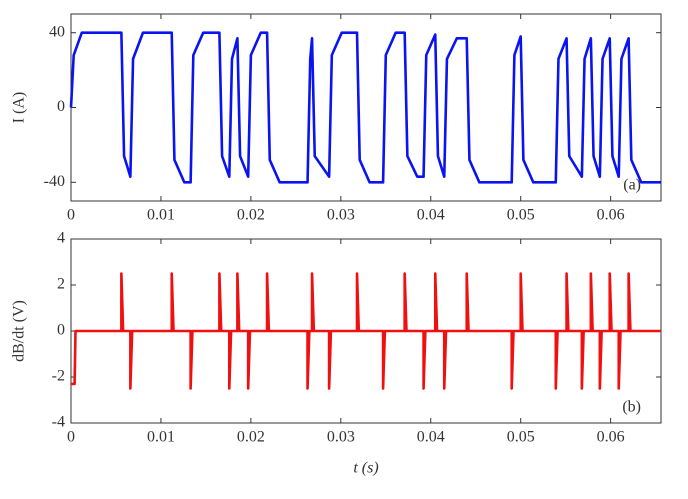  Describe the element at coordinates (61, 238) in the screenshot. I see `y-tick-label: 4` at that location.